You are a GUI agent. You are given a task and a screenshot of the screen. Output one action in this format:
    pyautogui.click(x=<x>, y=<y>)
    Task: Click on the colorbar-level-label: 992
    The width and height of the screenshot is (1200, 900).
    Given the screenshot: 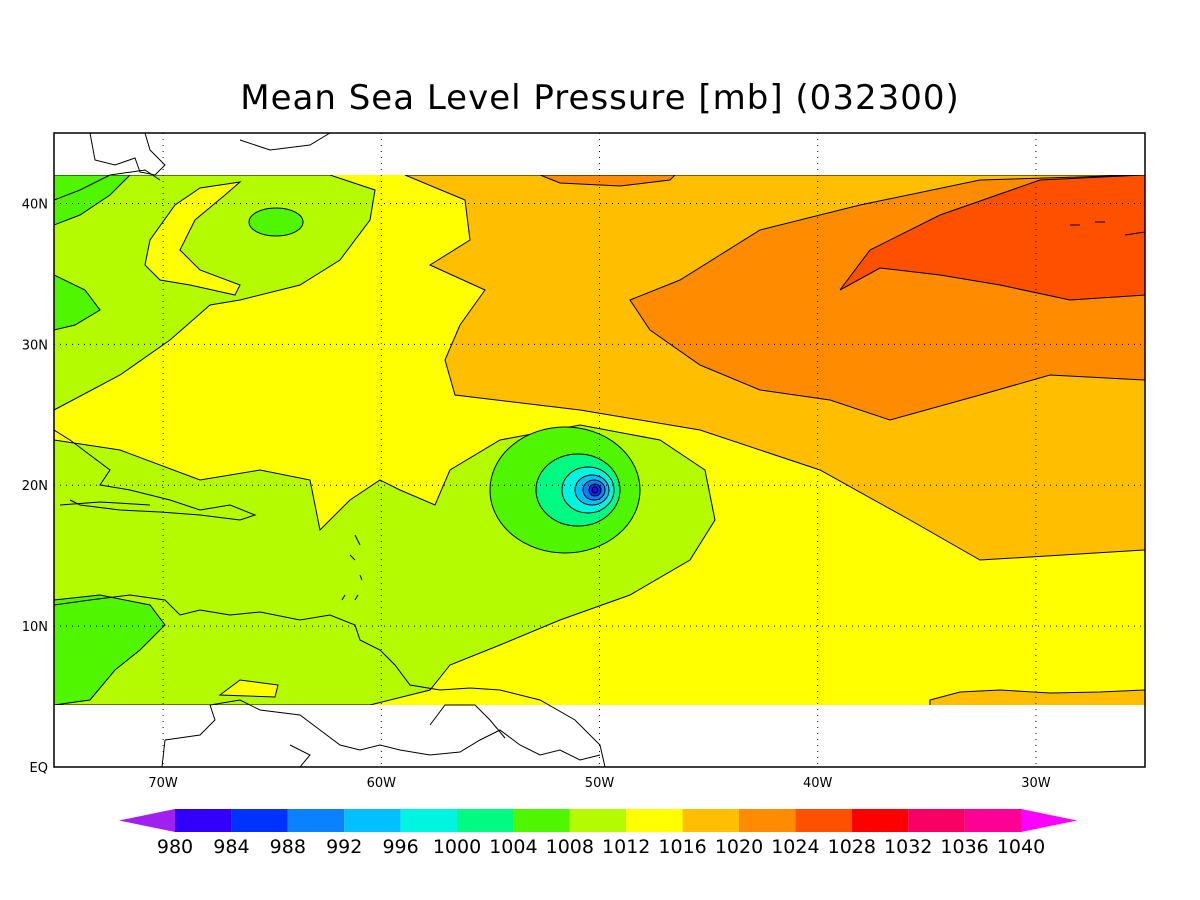 What is the action you would take?
    pyautogui.click(x=344, y=847)
    